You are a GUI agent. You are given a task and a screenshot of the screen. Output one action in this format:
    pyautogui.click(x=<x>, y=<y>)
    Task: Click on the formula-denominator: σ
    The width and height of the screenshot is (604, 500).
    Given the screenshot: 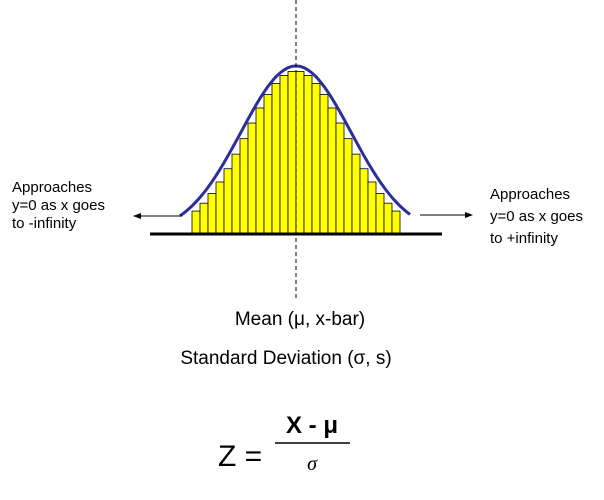 What is the action you would take?
    pyautogui.click(x=312, y=464)
    